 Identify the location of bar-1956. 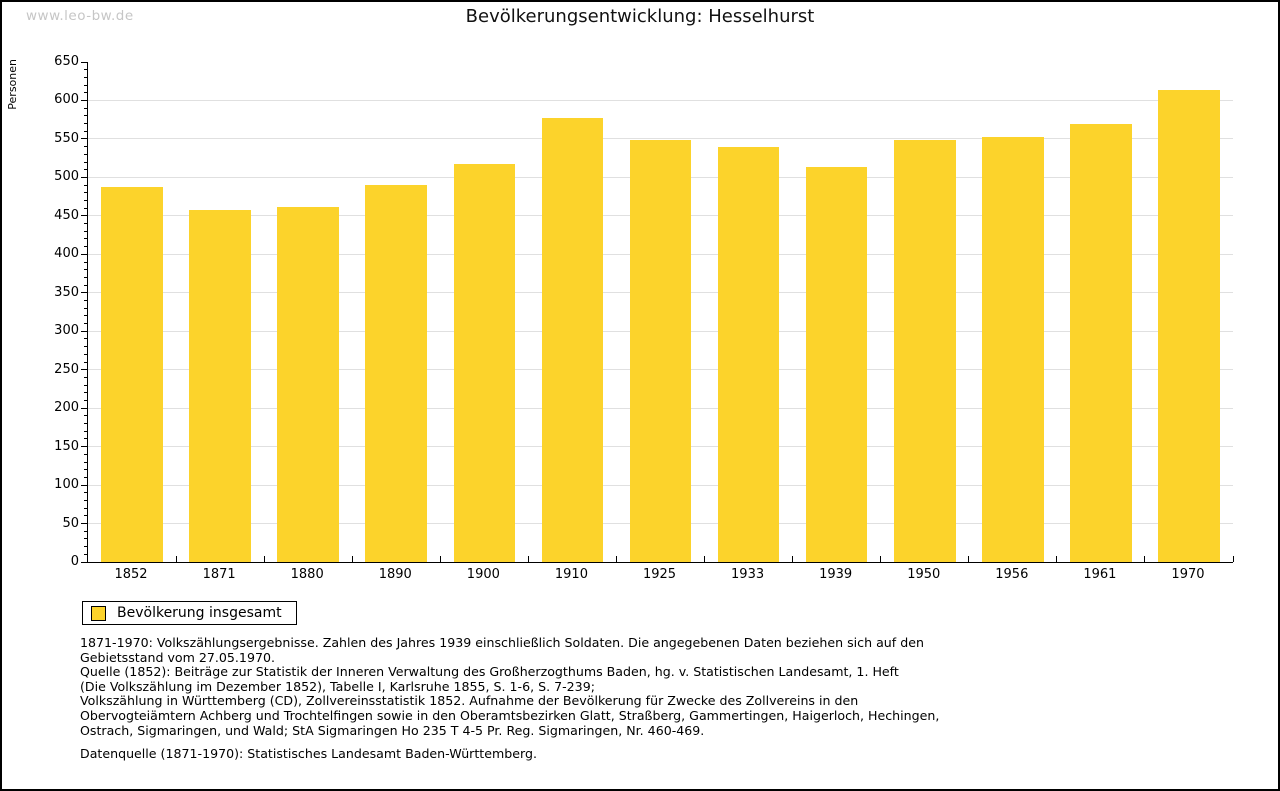
(1013, 349).